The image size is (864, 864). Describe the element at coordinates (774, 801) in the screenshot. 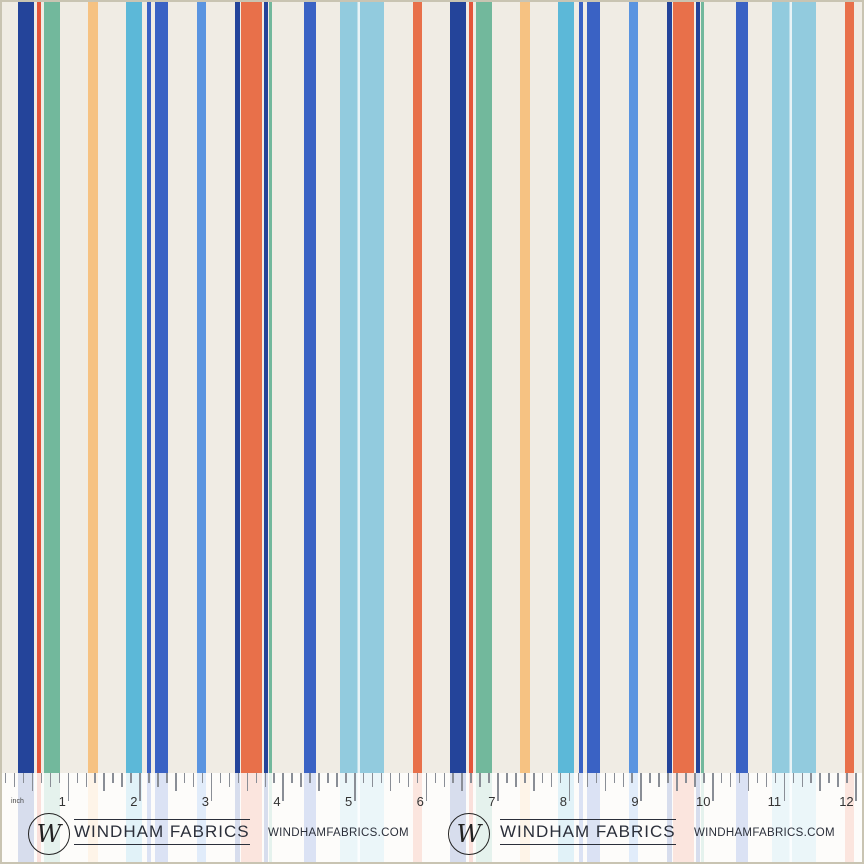

I see `ruler-number: 11` at that location.